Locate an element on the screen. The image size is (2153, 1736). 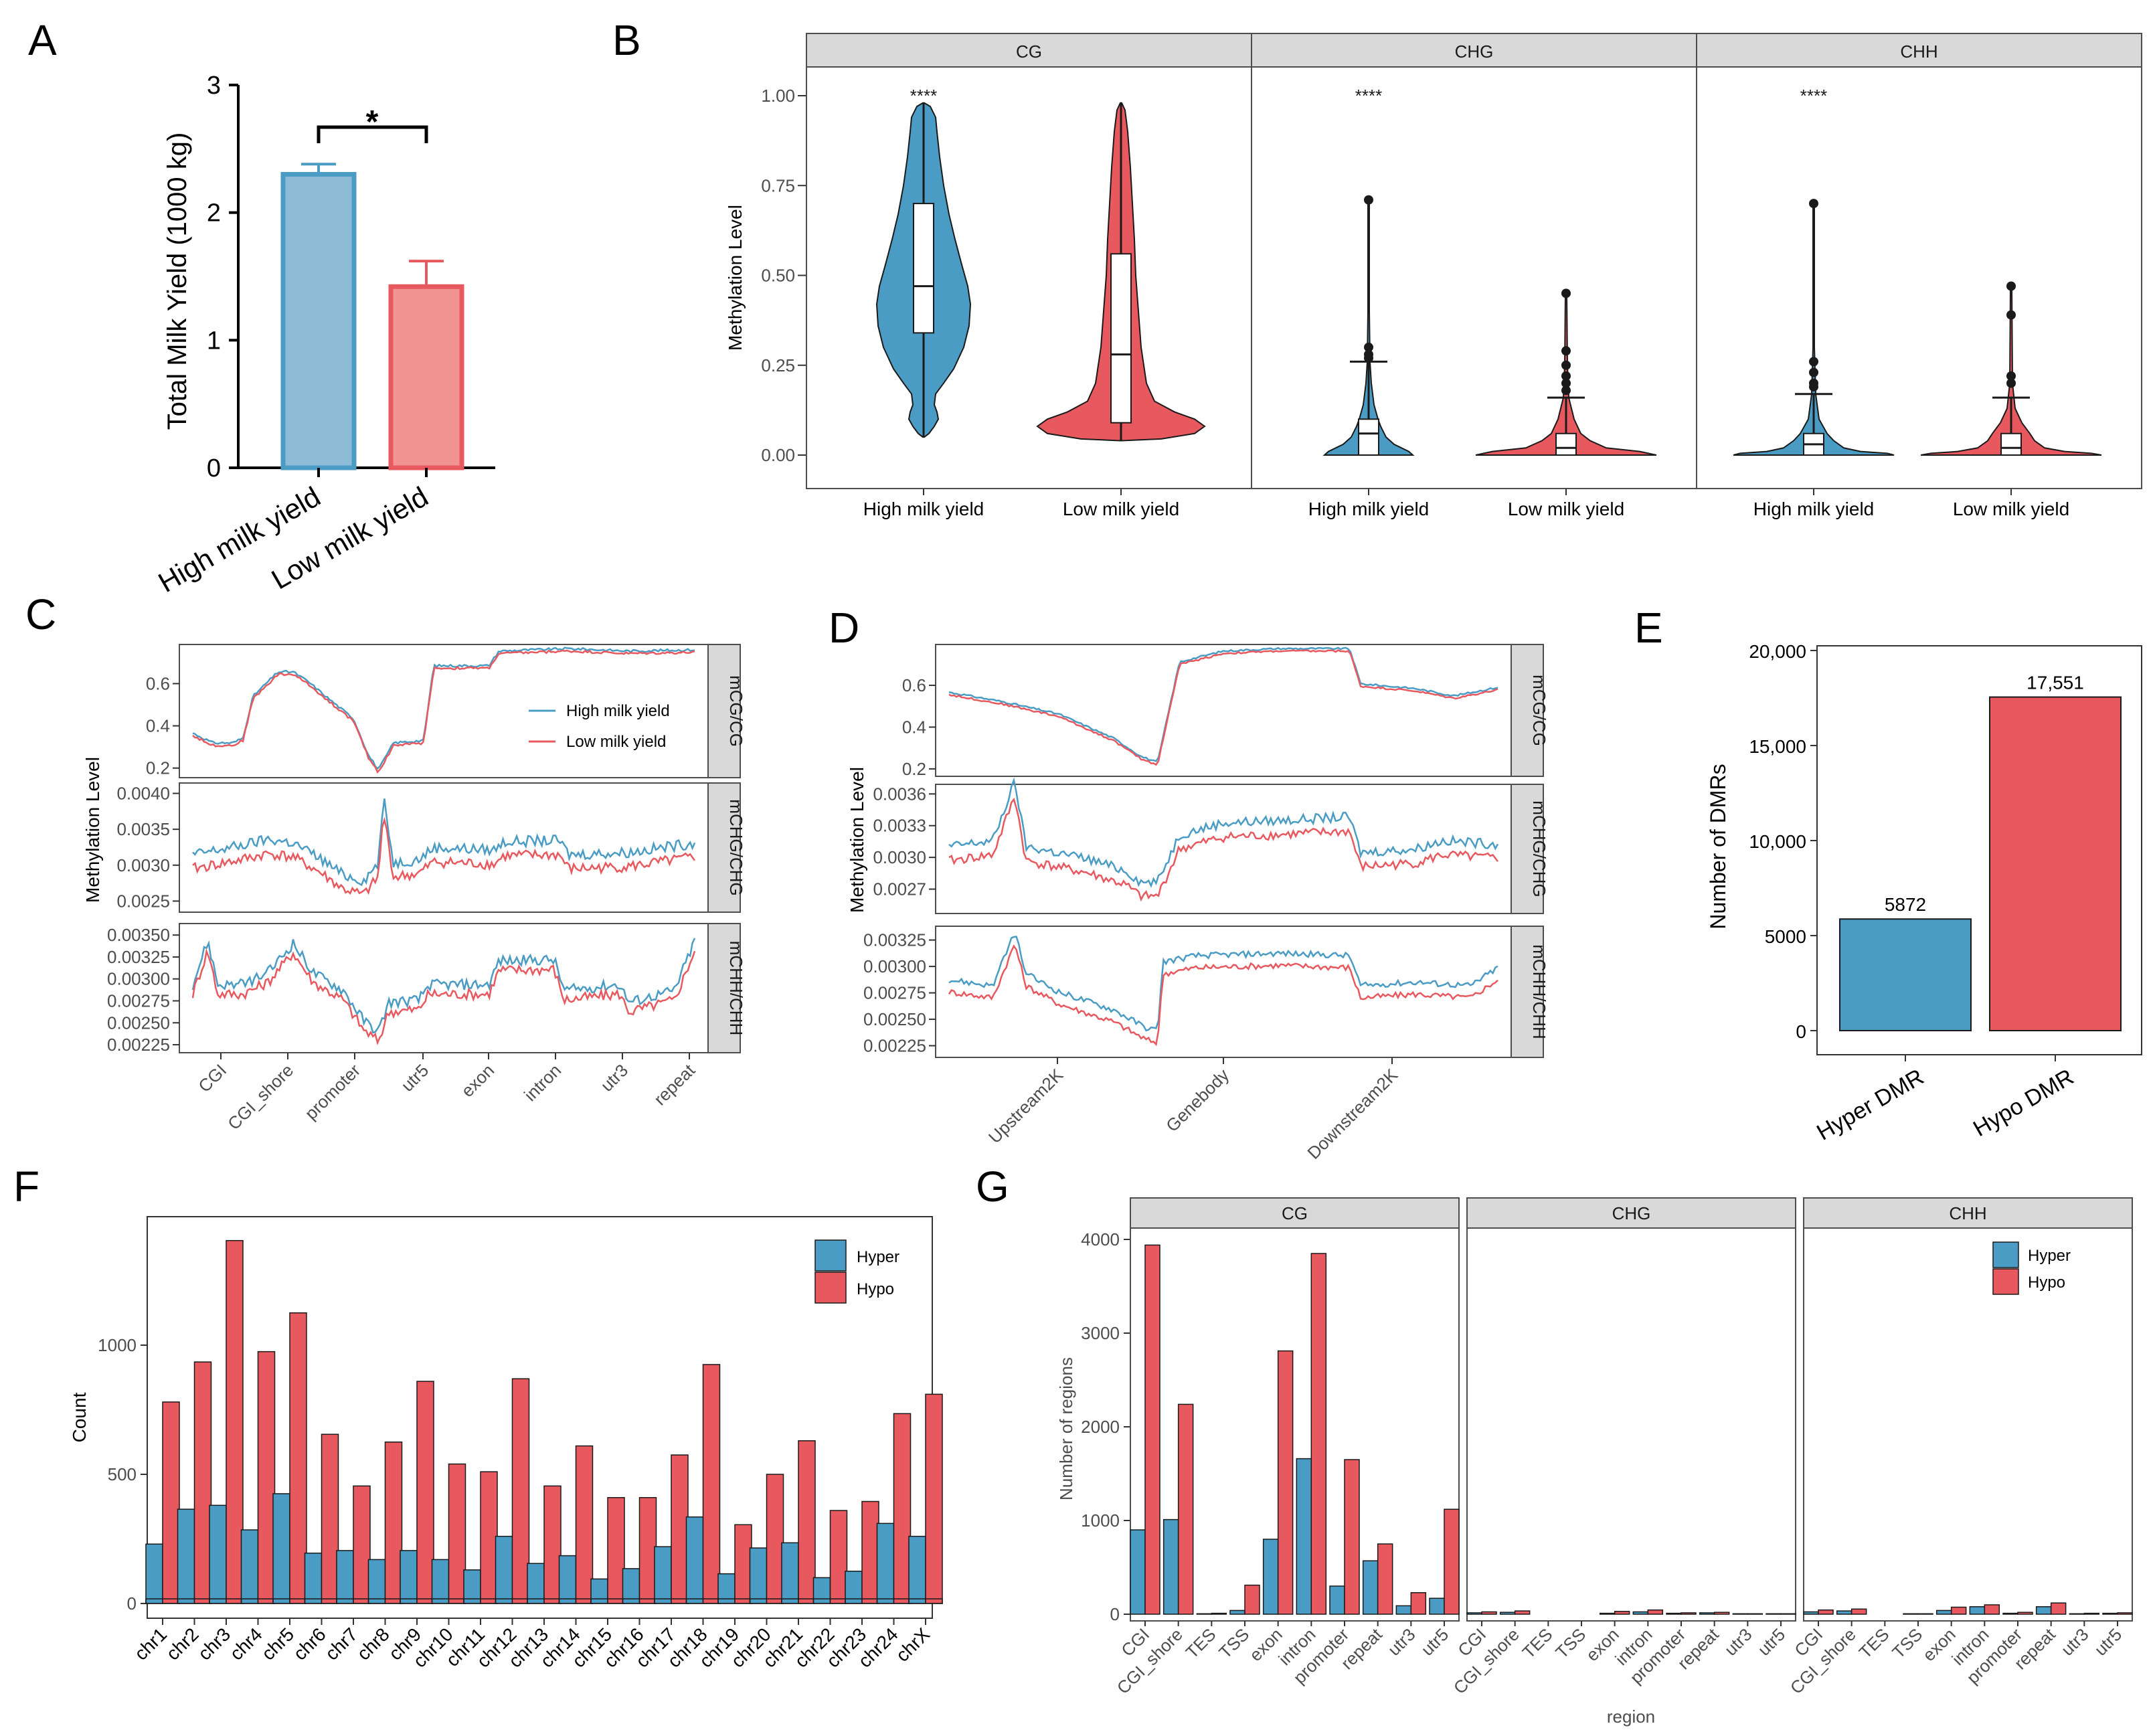
facet-mCHG/CHG: mCHG/CHG 0.0025 0.0030 0.0035 0.0040 is located at coordinates (431, 847).